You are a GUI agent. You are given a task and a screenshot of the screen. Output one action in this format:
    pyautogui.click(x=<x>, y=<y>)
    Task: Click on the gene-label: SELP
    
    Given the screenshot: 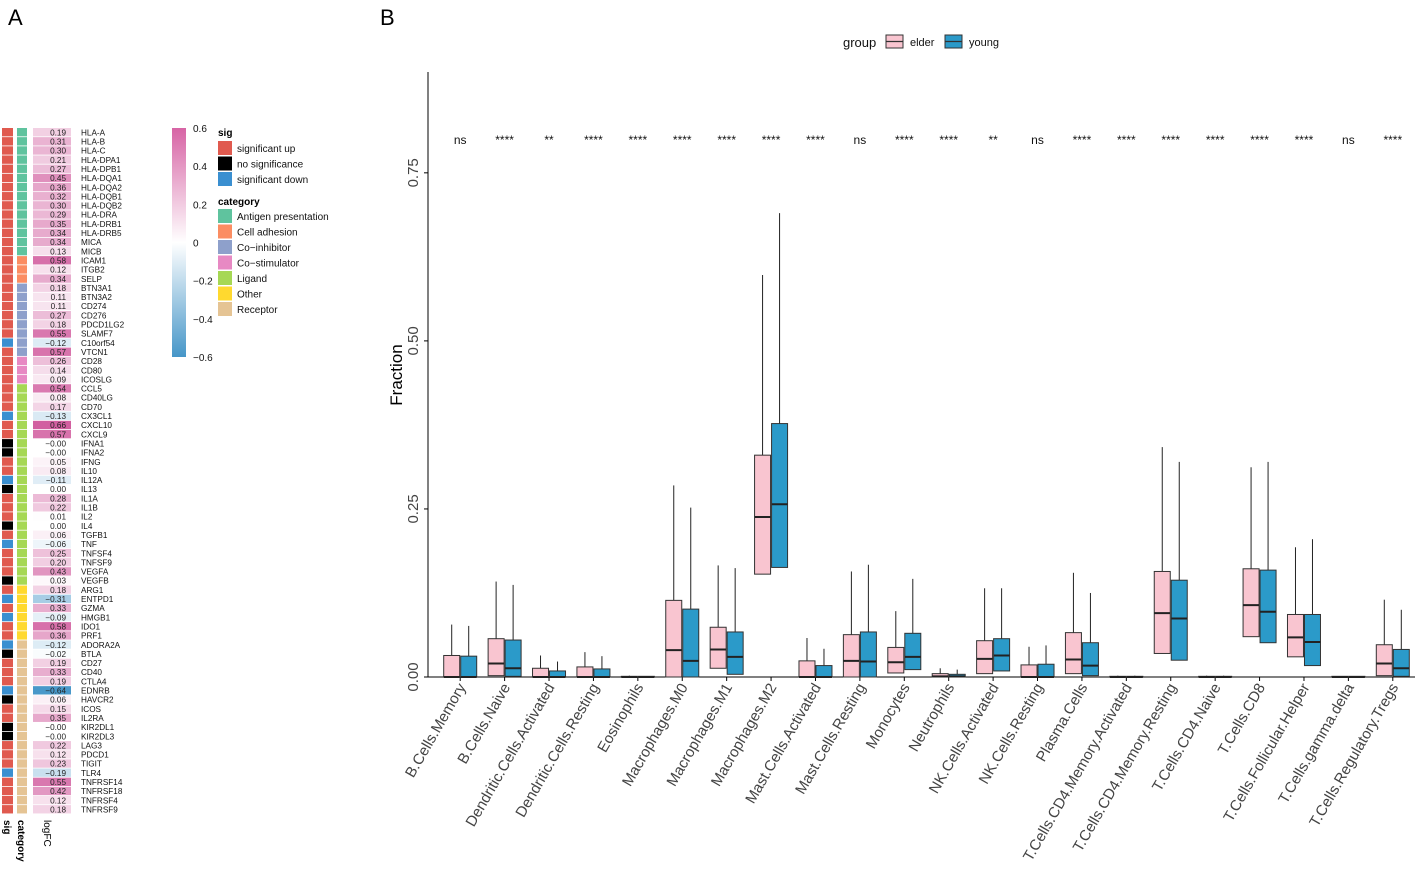 What is the action you would take?
    pyautogui.click(x=91, y=279)
    